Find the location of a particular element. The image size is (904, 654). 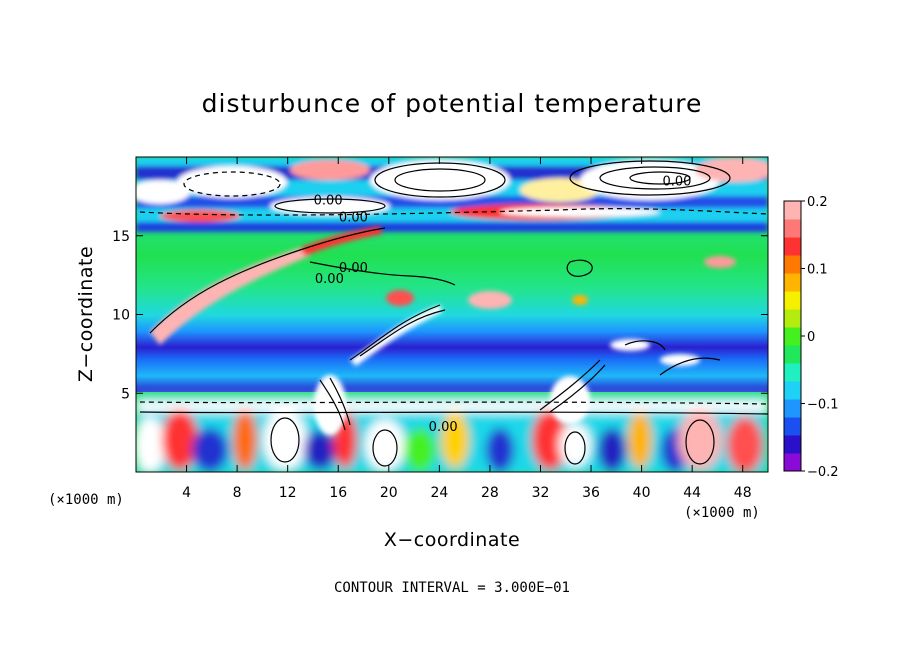

x-unit-left: (×1000 m) is located at coordinates (86, 500).